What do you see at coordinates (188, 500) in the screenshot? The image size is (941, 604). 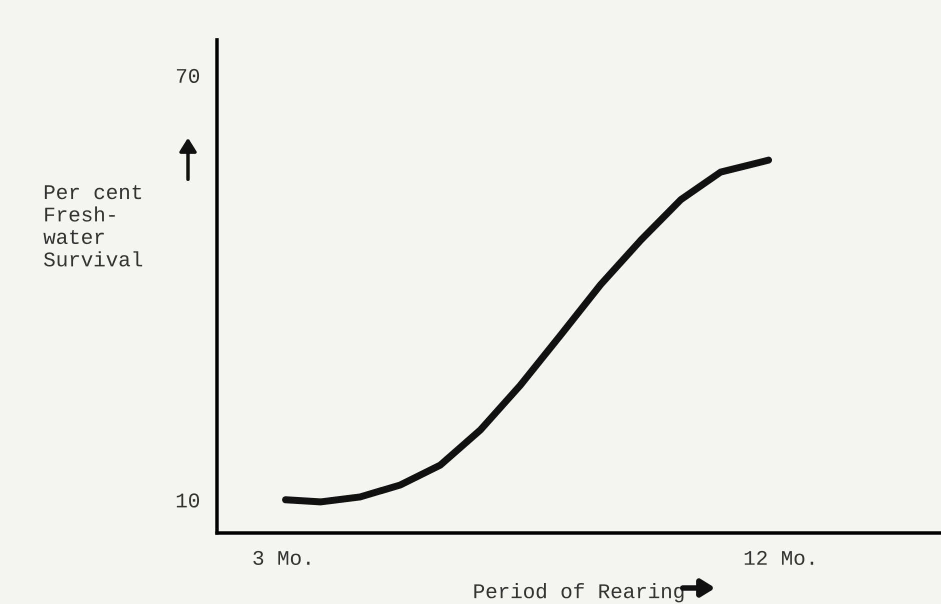 I see `y-tick-label: 10` at bounding box center [188, 500].